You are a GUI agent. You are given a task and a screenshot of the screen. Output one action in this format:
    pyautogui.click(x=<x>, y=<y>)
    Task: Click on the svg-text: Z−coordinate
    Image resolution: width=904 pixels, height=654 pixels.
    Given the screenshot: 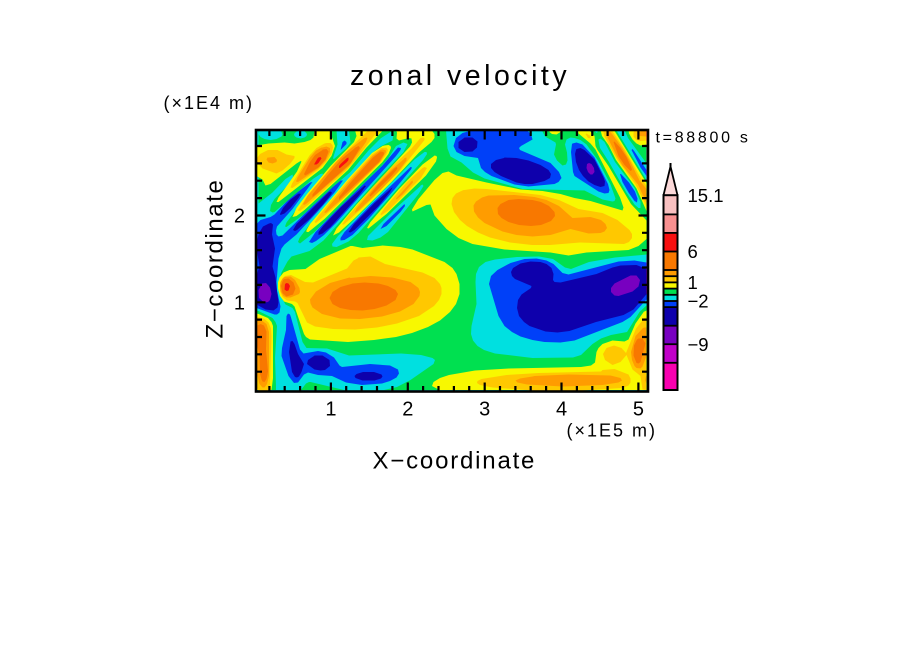 What is the action you would take?
    pyautogui.click(x=215, y=259)
    